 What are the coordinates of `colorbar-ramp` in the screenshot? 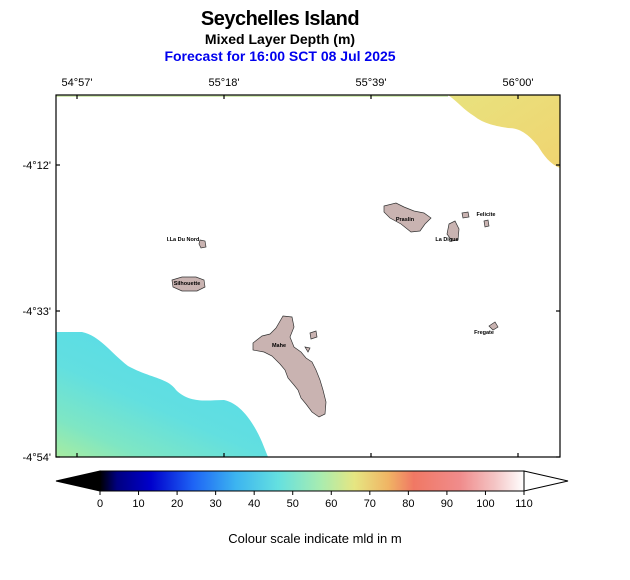 It's located at (312, 481).